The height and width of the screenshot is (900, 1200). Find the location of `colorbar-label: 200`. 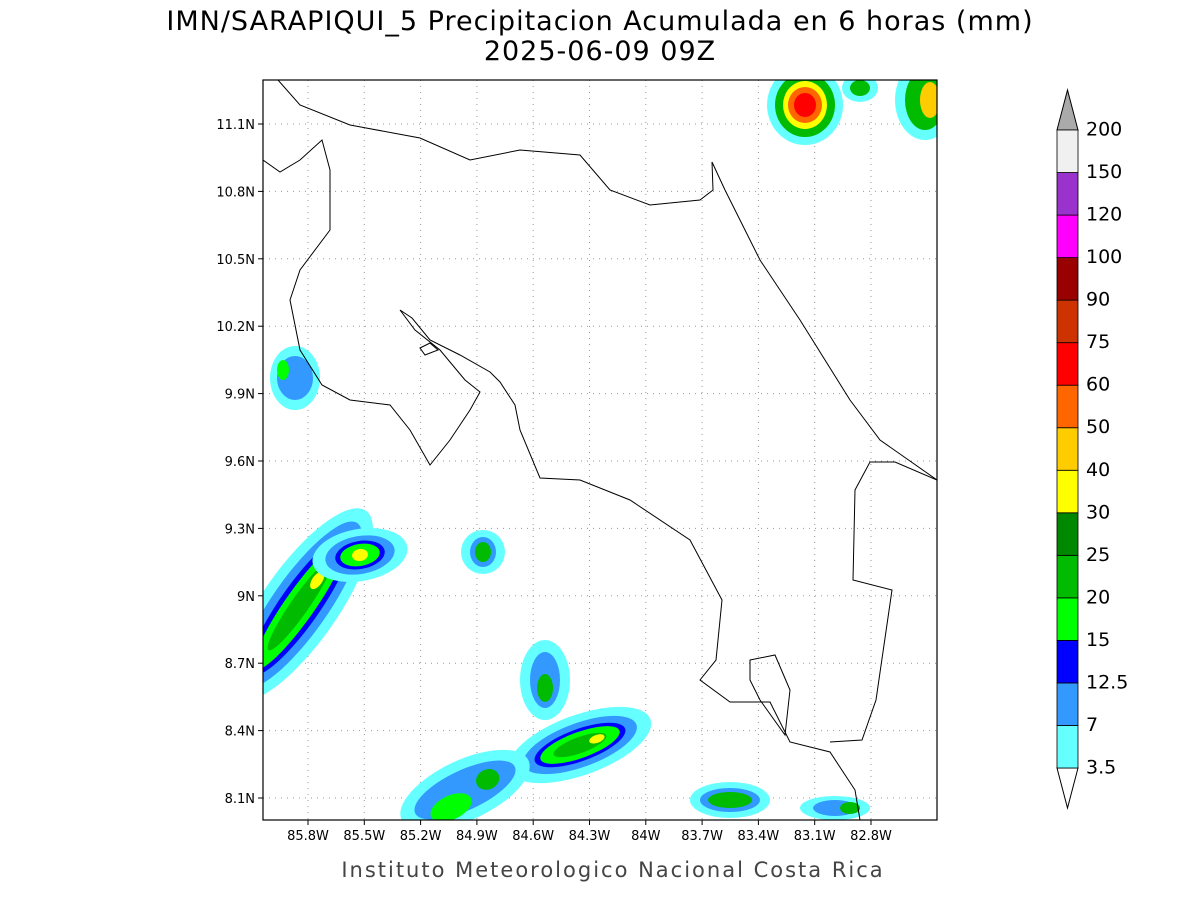

colorbar-label: 200 is located at coordinates (1104, 130).